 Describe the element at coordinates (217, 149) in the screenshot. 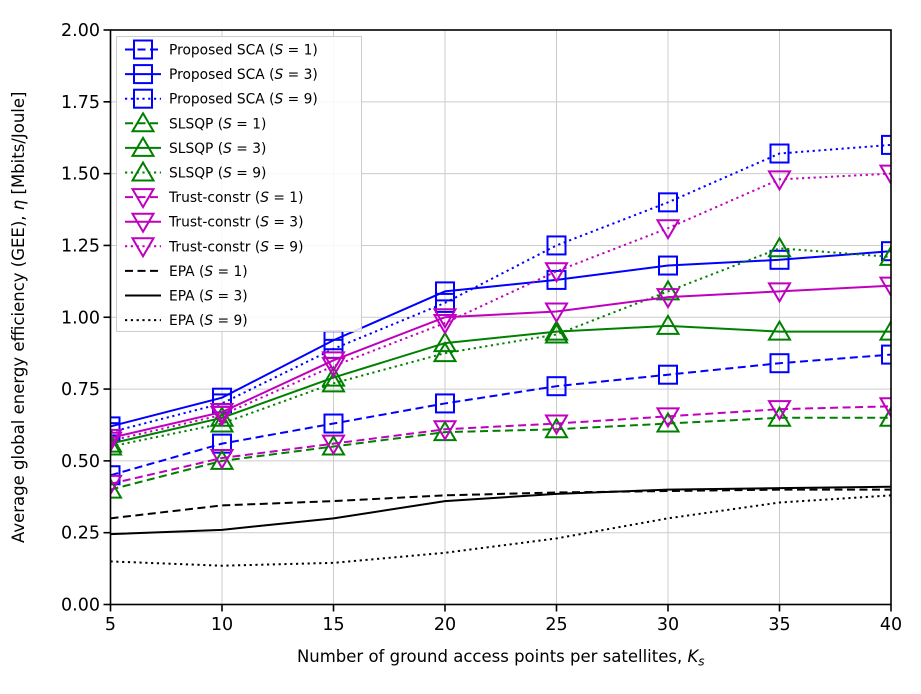

I see `legend-label: SLSQP (S = 3)` at that location.